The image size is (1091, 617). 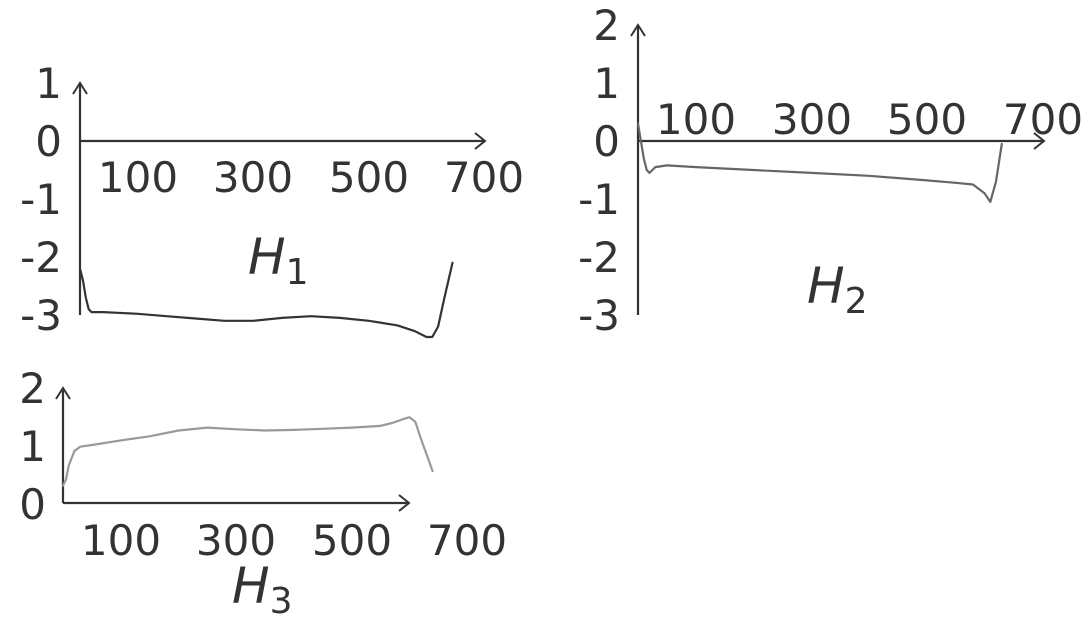 I want to click on y-axis-arrow-h1, so click(x=80, y=88).